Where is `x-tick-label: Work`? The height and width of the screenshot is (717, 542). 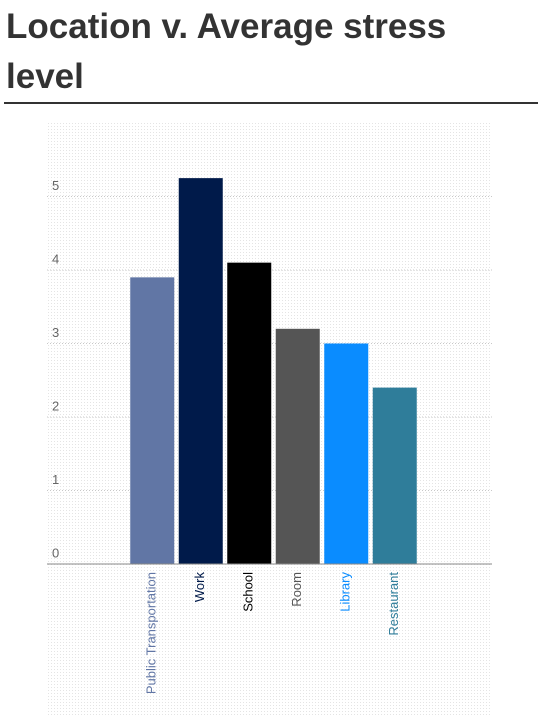 x-tick-label: Work is located at coordinates (199, 587).